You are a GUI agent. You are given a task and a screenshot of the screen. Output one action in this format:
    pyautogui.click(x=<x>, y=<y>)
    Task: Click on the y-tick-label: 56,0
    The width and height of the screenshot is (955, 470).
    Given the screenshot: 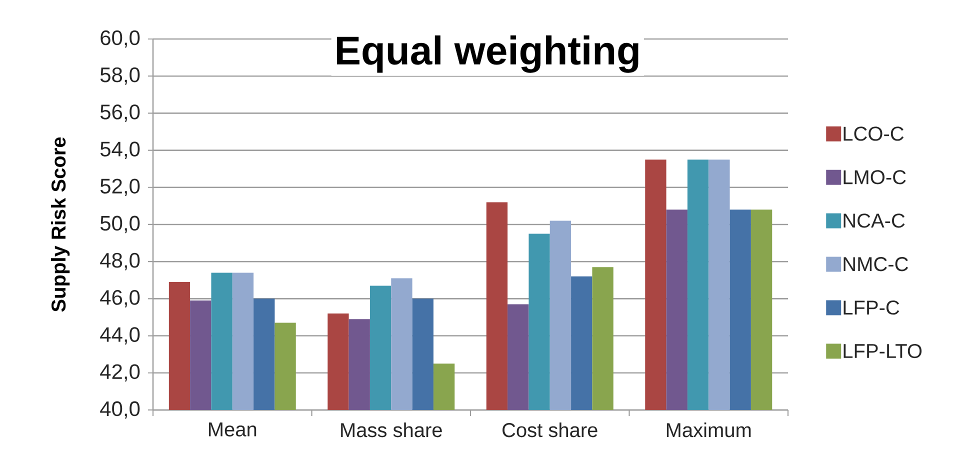 What is the action you would take?
    pyautogui.click(x=120, y=113)
    